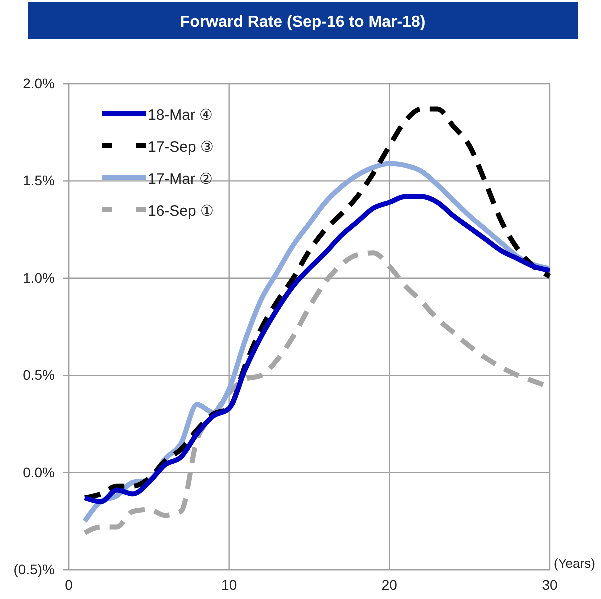 The image size is (601, 599). Describe the element at coordinates (303, 22) in the screenshot. I see `chart-title: Forward Rate (Sep-16 to Mar-18)` at that location.